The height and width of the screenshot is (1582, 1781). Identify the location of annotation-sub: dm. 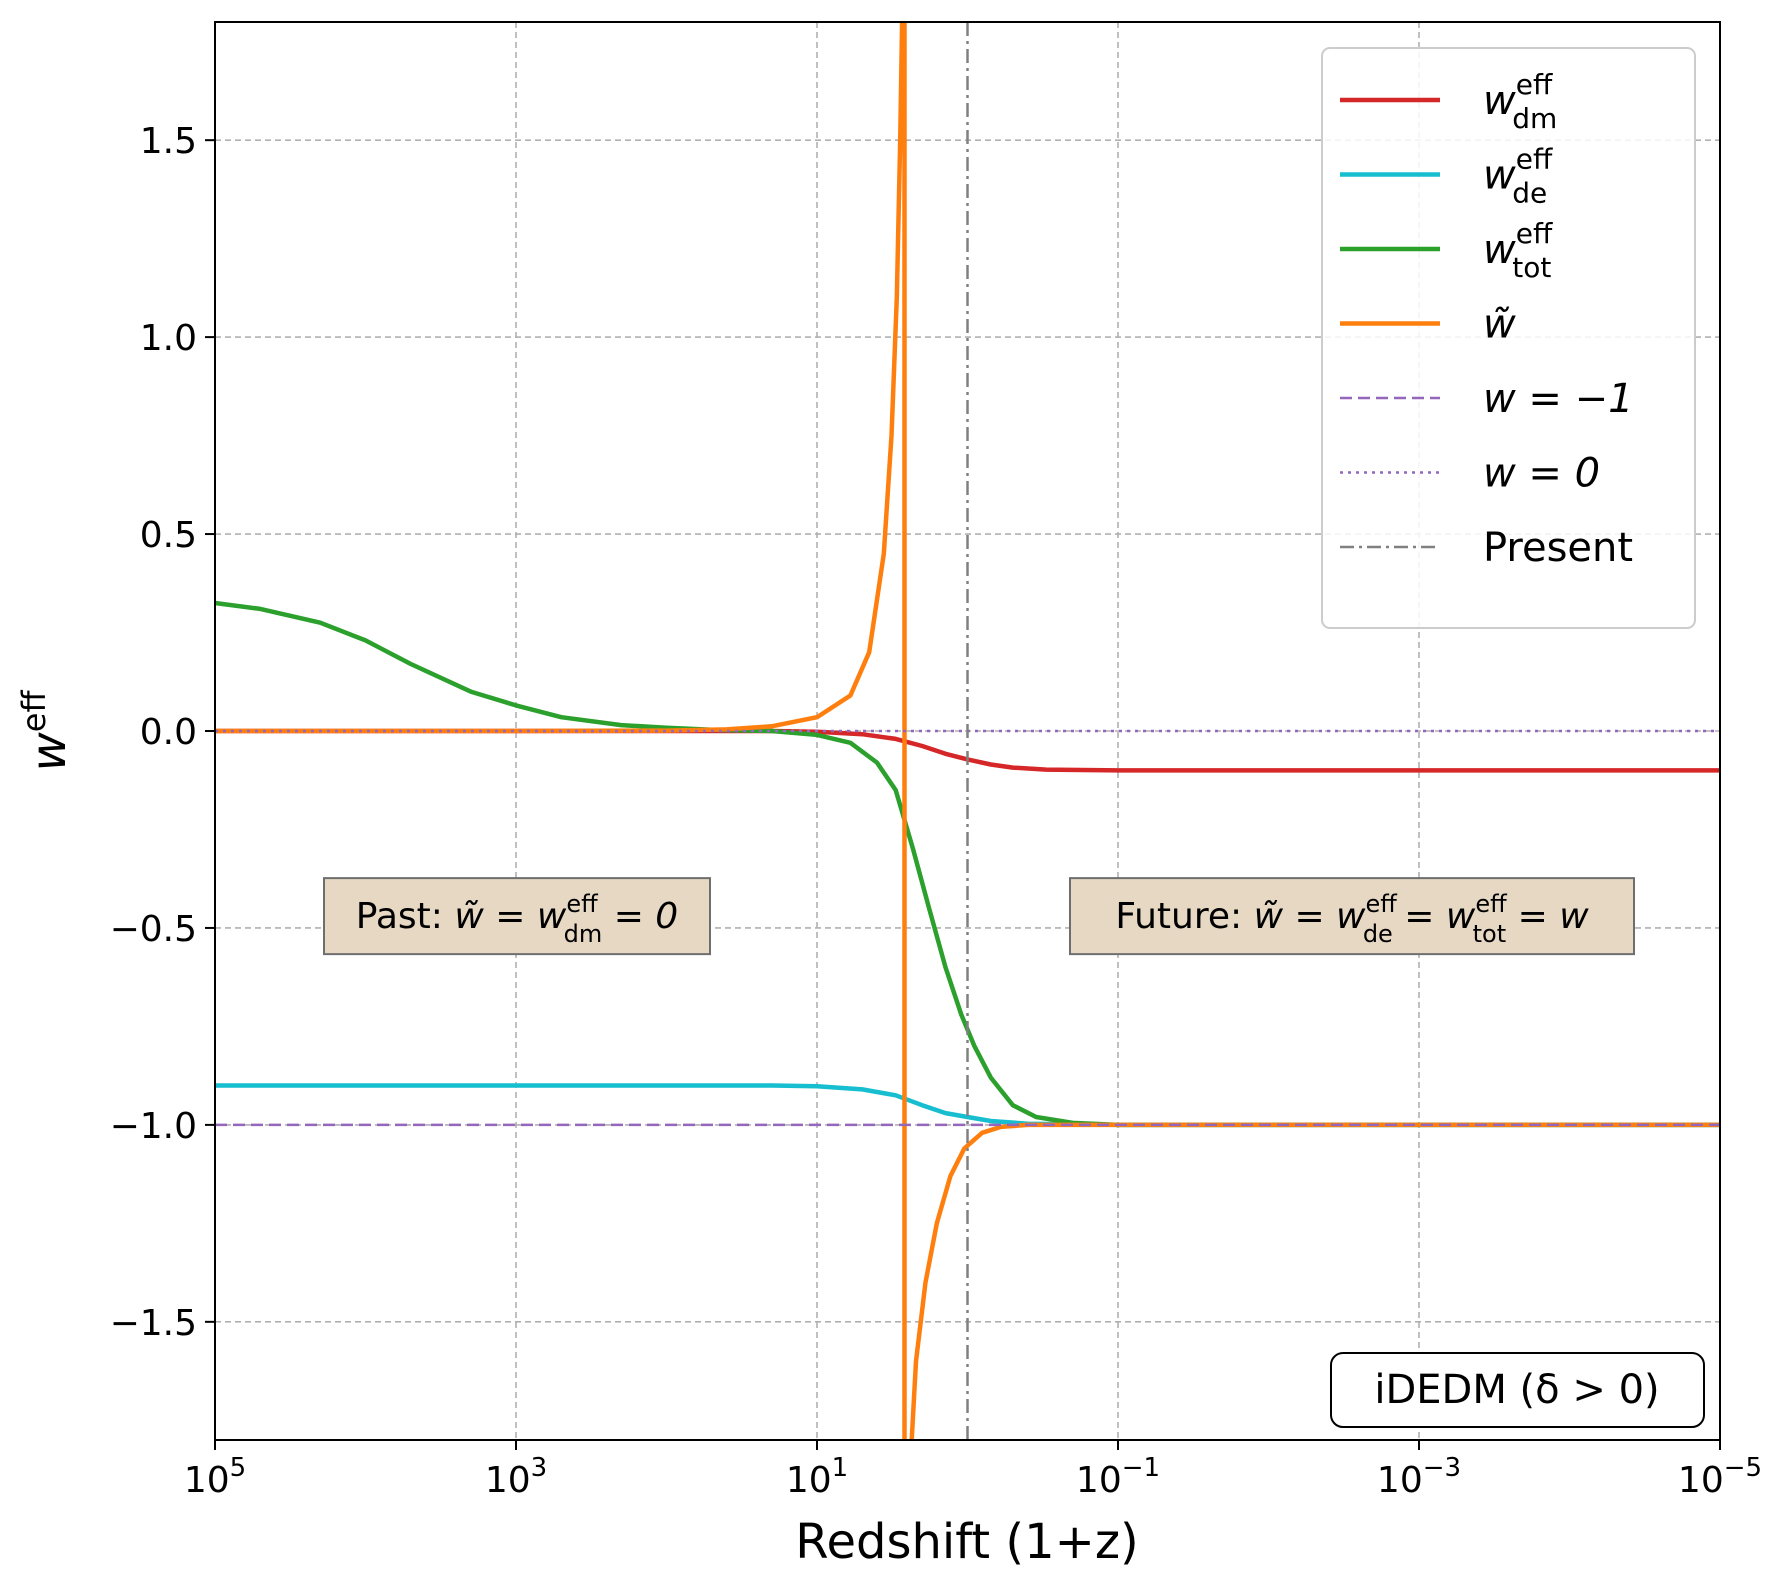
(583, 934).